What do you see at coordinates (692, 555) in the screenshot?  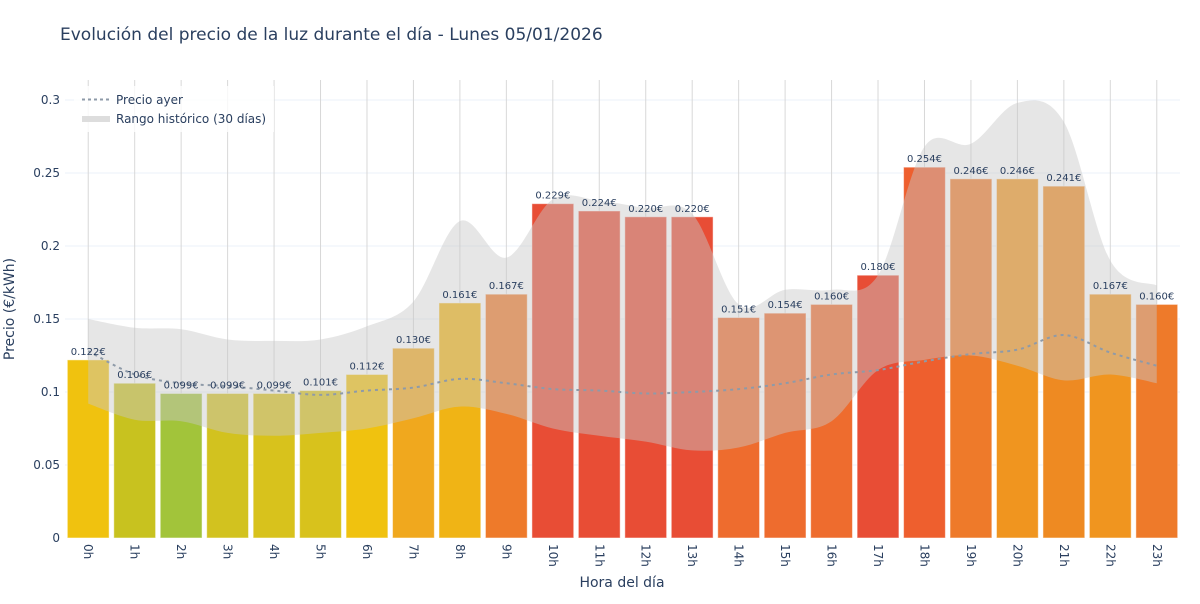 I see `x-tick-label: 13h` at bounding box center [692, 555].